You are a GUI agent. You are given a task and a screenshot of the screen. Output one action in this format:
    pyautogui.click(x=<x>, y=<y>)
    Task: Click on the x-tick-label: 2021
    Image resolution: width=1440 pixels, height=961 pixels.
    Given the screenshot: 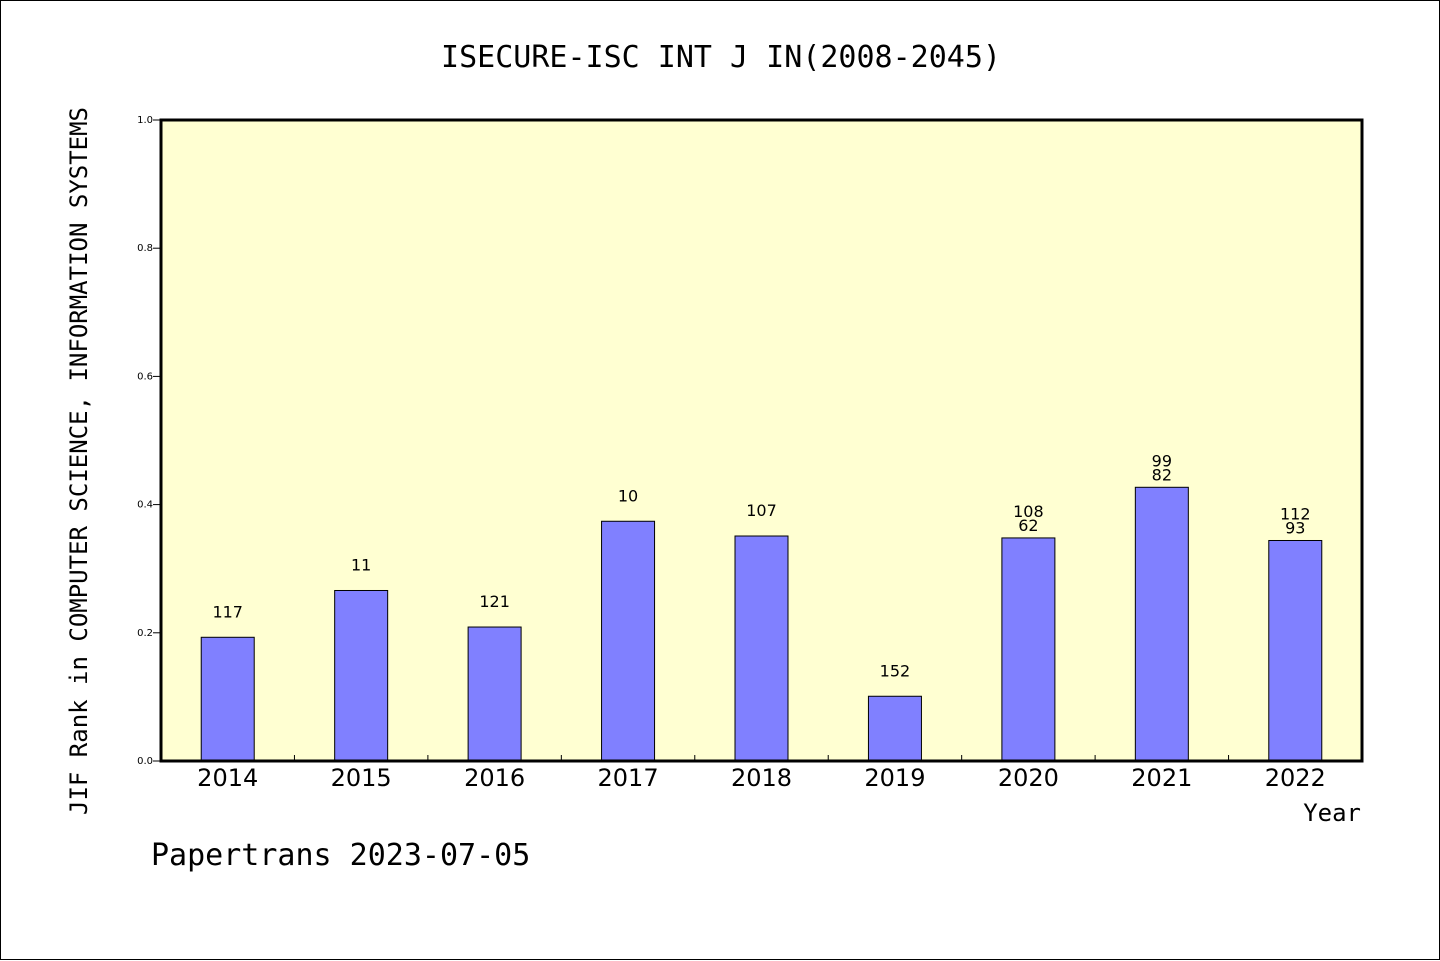 What is the action you would take?
    pyautogui.click(x=1161, y=778)
    